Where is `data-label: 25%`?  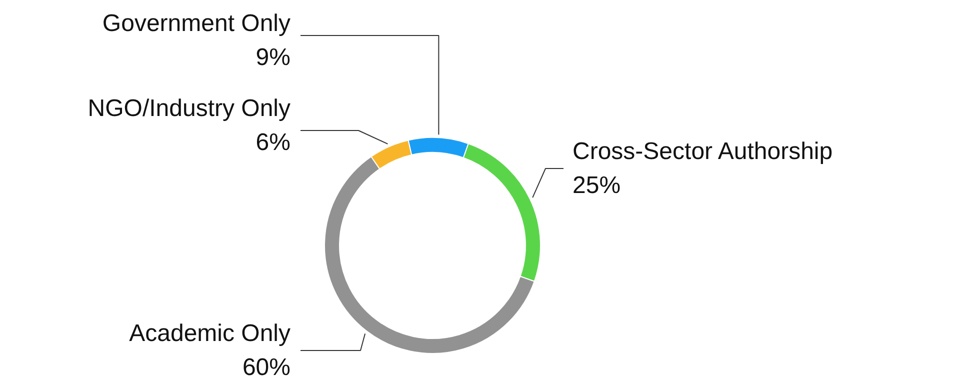
data-label: 25% is located at coordinates (596, 185).